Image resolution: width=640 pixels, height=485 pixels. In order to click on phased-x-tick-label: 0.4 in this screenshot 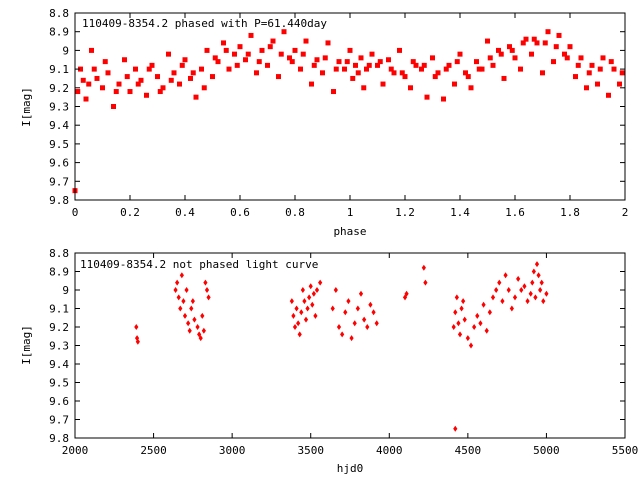, I will do `click(185, 212)`.